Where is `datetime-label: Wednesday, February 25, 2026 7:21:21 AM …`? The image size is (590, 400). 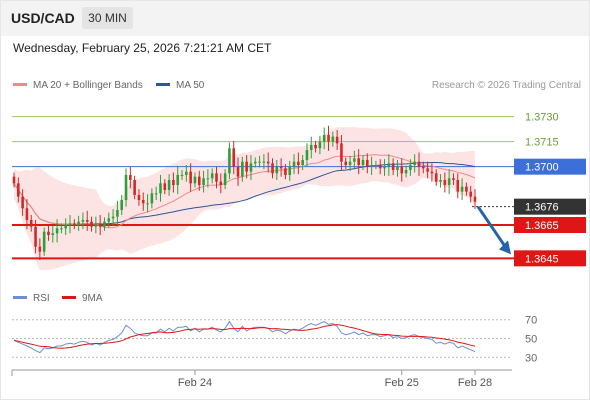 datetime-label: Wednesday, February 25, 2026 7:21:21 AM … is located at coordinates (142, 48).